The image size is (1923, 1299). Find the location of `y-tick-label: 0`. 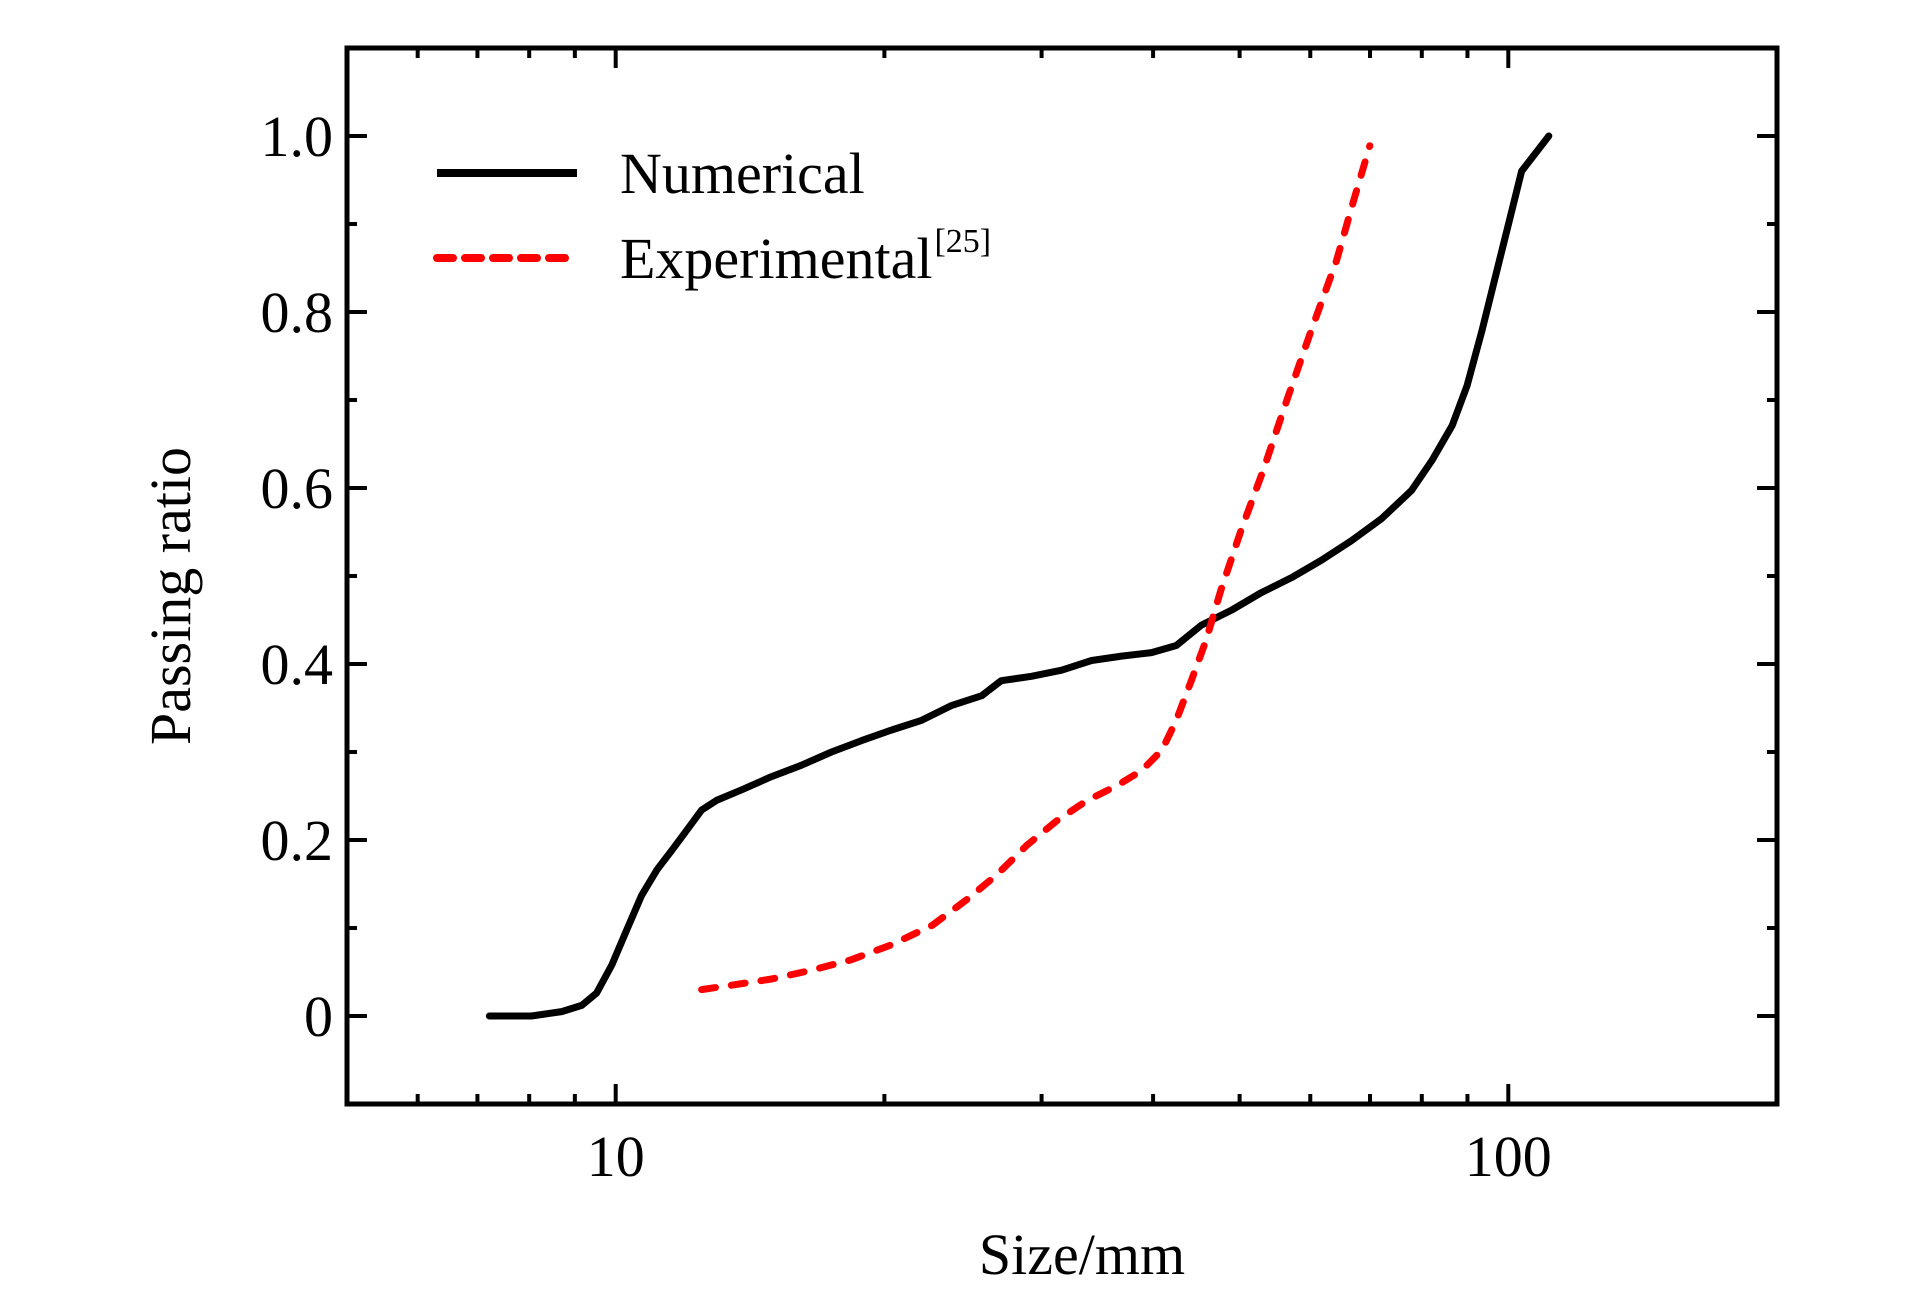

y-tick-label: 0 is located at coordinates (318, 1016).